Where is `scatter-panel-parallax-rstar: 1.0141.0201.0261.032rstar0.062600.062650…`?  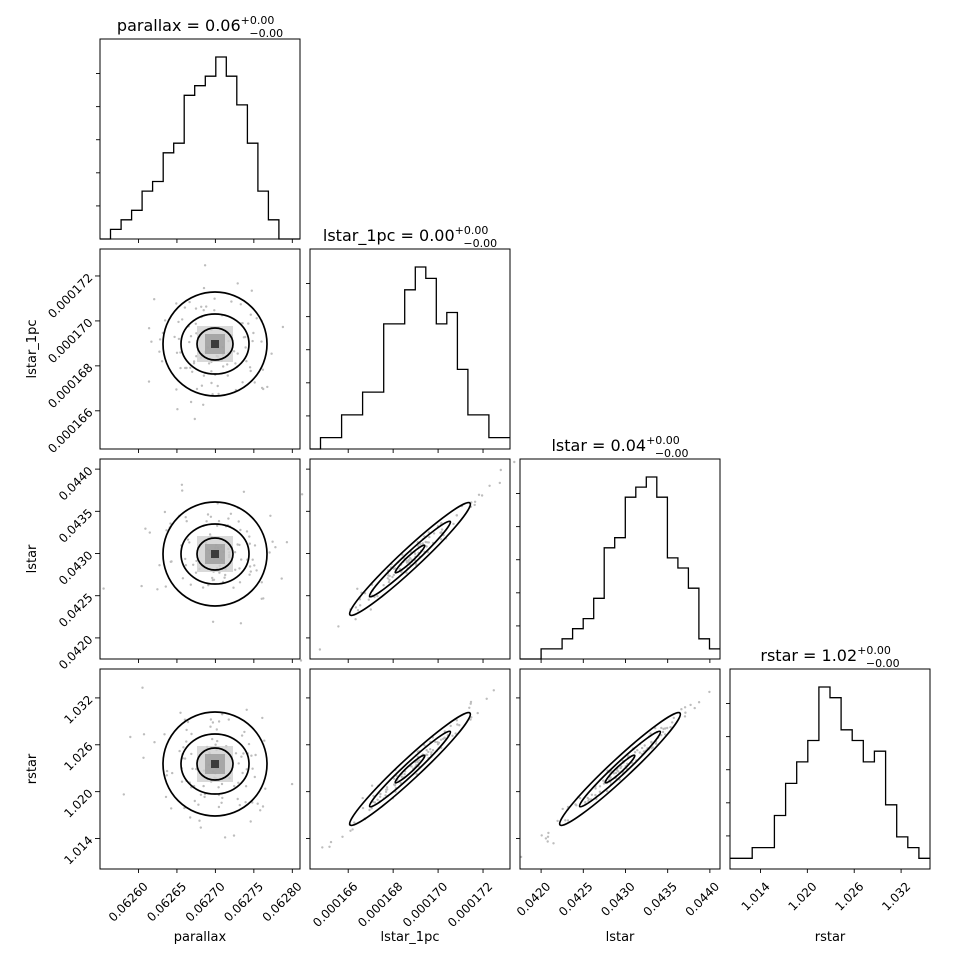 scatter-panel-parallax-rstar: 1.0141.0201.0261.032rstar0.062600.062650… is located at coordinates (165, 806).